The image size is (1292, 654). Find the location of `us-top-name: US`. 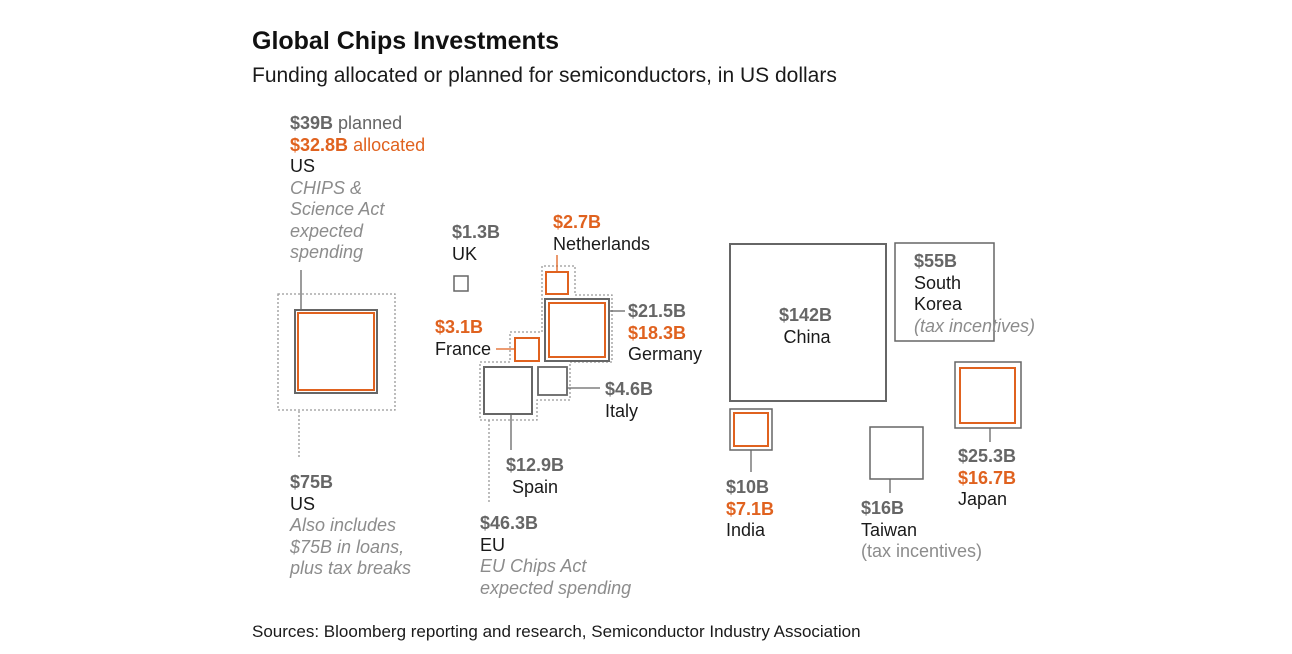

us-top-name: US is located at coordinates (303, 166).